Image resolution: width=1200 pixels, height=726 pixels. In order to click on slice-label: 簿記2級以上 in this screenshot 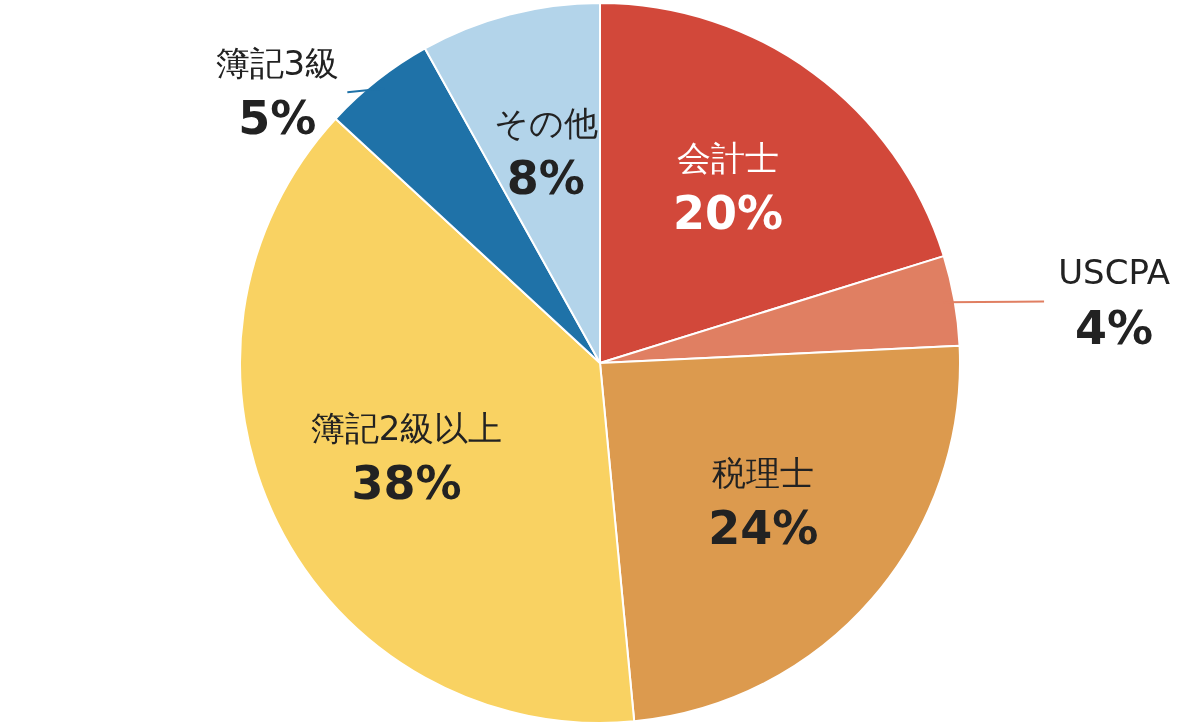, I will do `click(406, 427)`.